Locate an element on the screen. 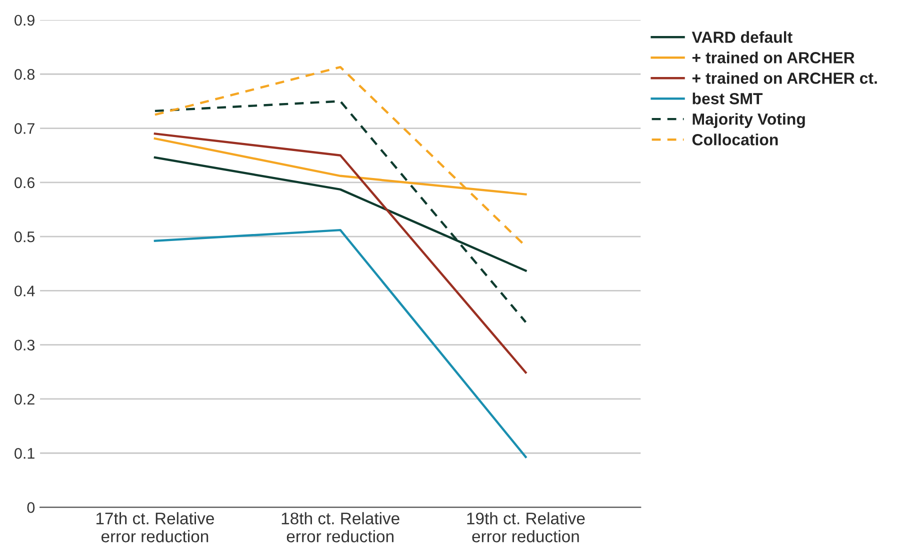 Image resolution: width=910 pixels, height=555 pixels. y-tick-label: 0.4 is located at coordinates (24, 291).